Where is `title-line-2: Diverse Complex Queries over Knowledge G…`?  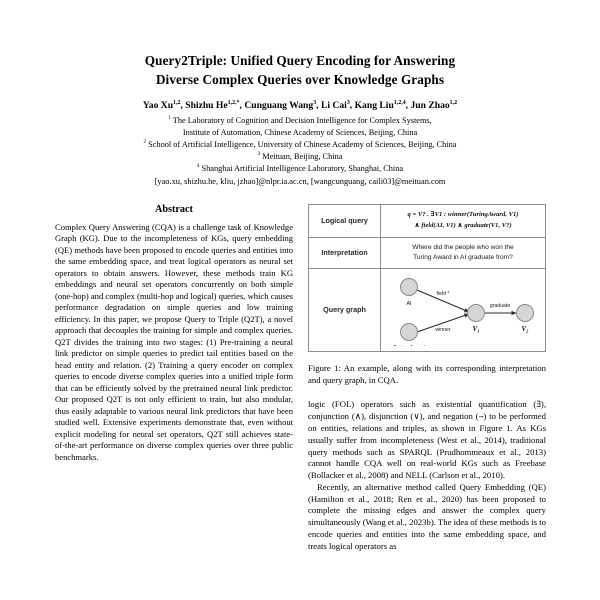 title-line-2: Diverse Complex Queries over Knowledge G… is located at coordinates (300, 79).